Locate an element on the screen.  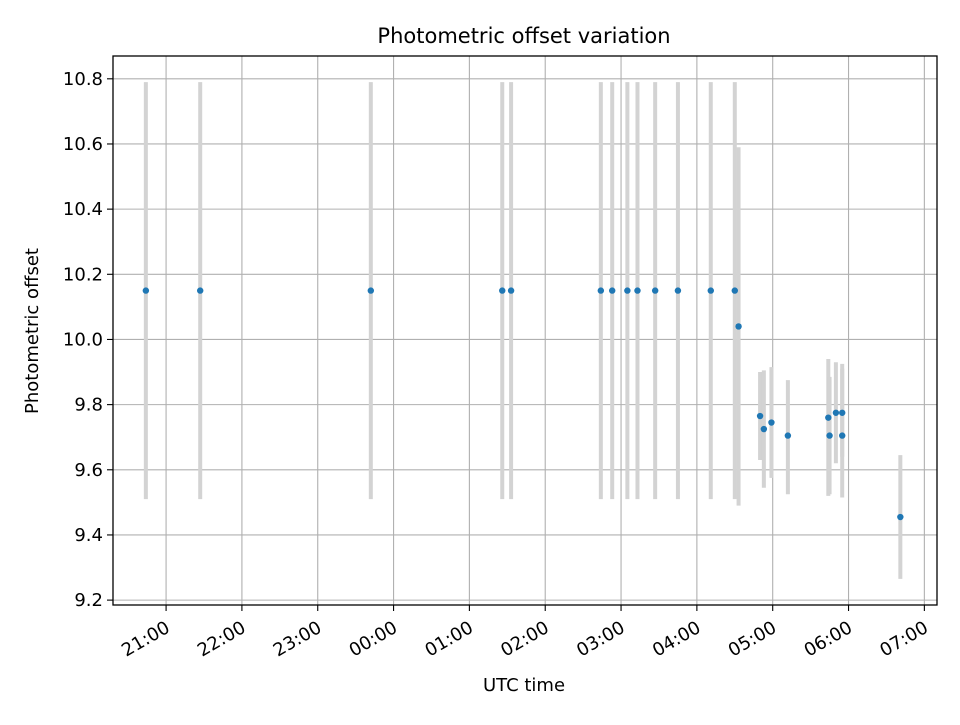
y-tick-label: 10.0 is located at coordinates (83, 339).